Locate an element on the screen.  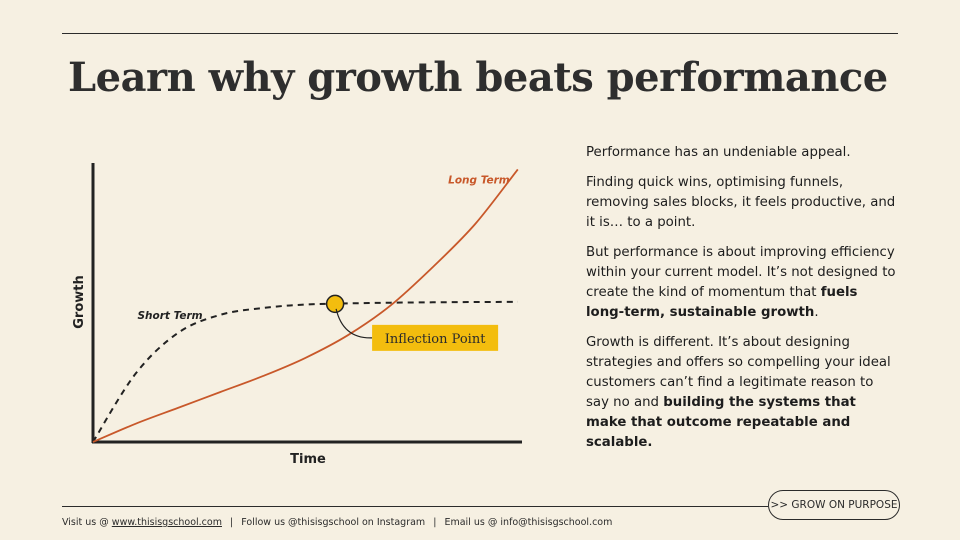
x-axis-label: Time is located at coordinates (308, 459).